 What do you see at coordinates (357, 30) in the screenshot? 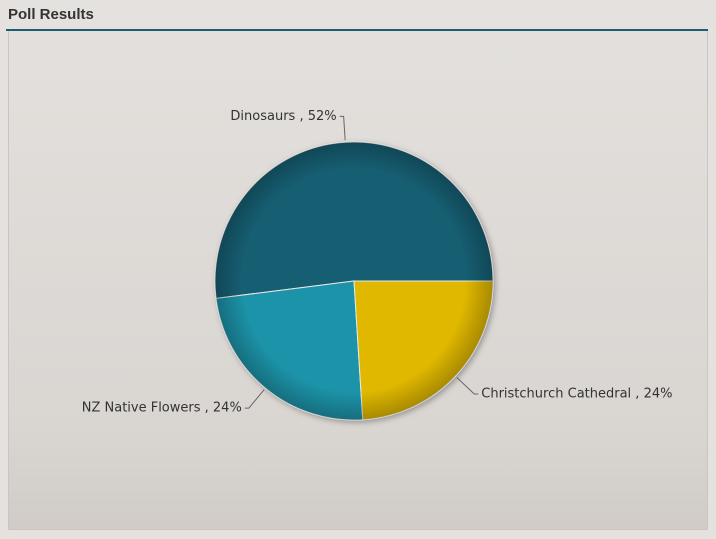
I see `title-rule` at bounding box center [357, 30].